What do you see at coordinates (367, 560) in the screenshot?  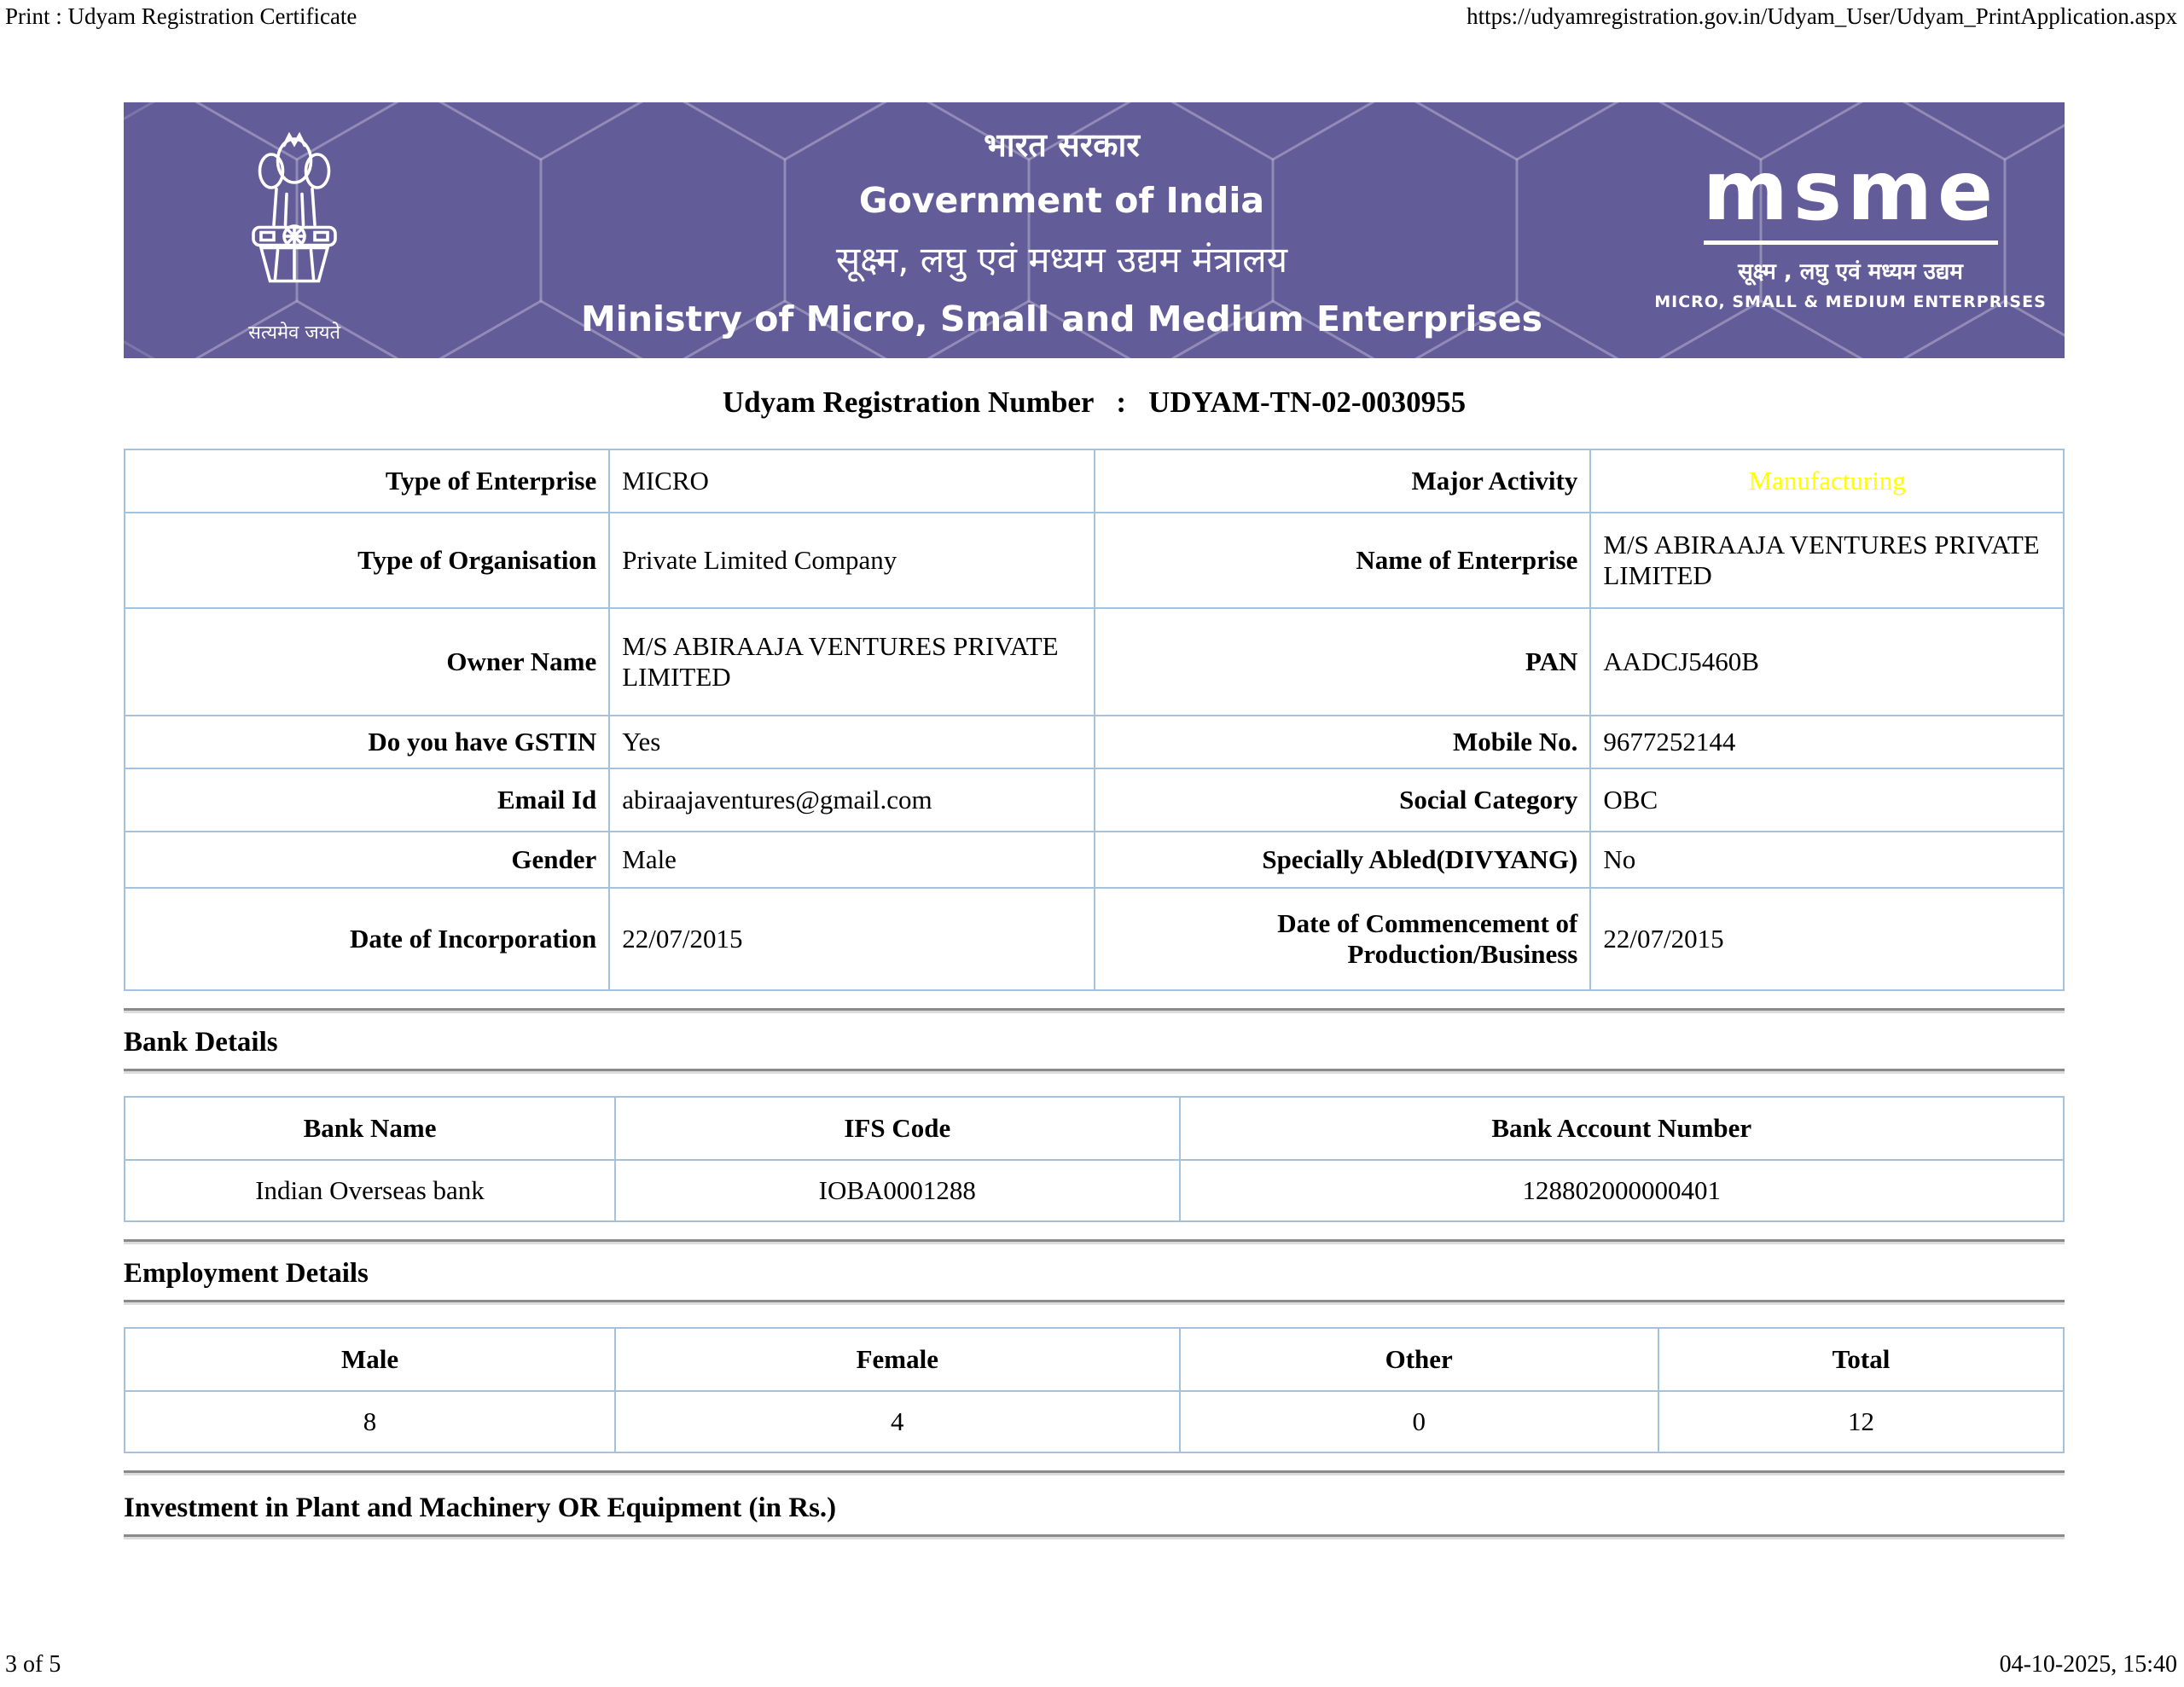 I see `field-label: Type of Organisation` at bounding box center [367, 560].